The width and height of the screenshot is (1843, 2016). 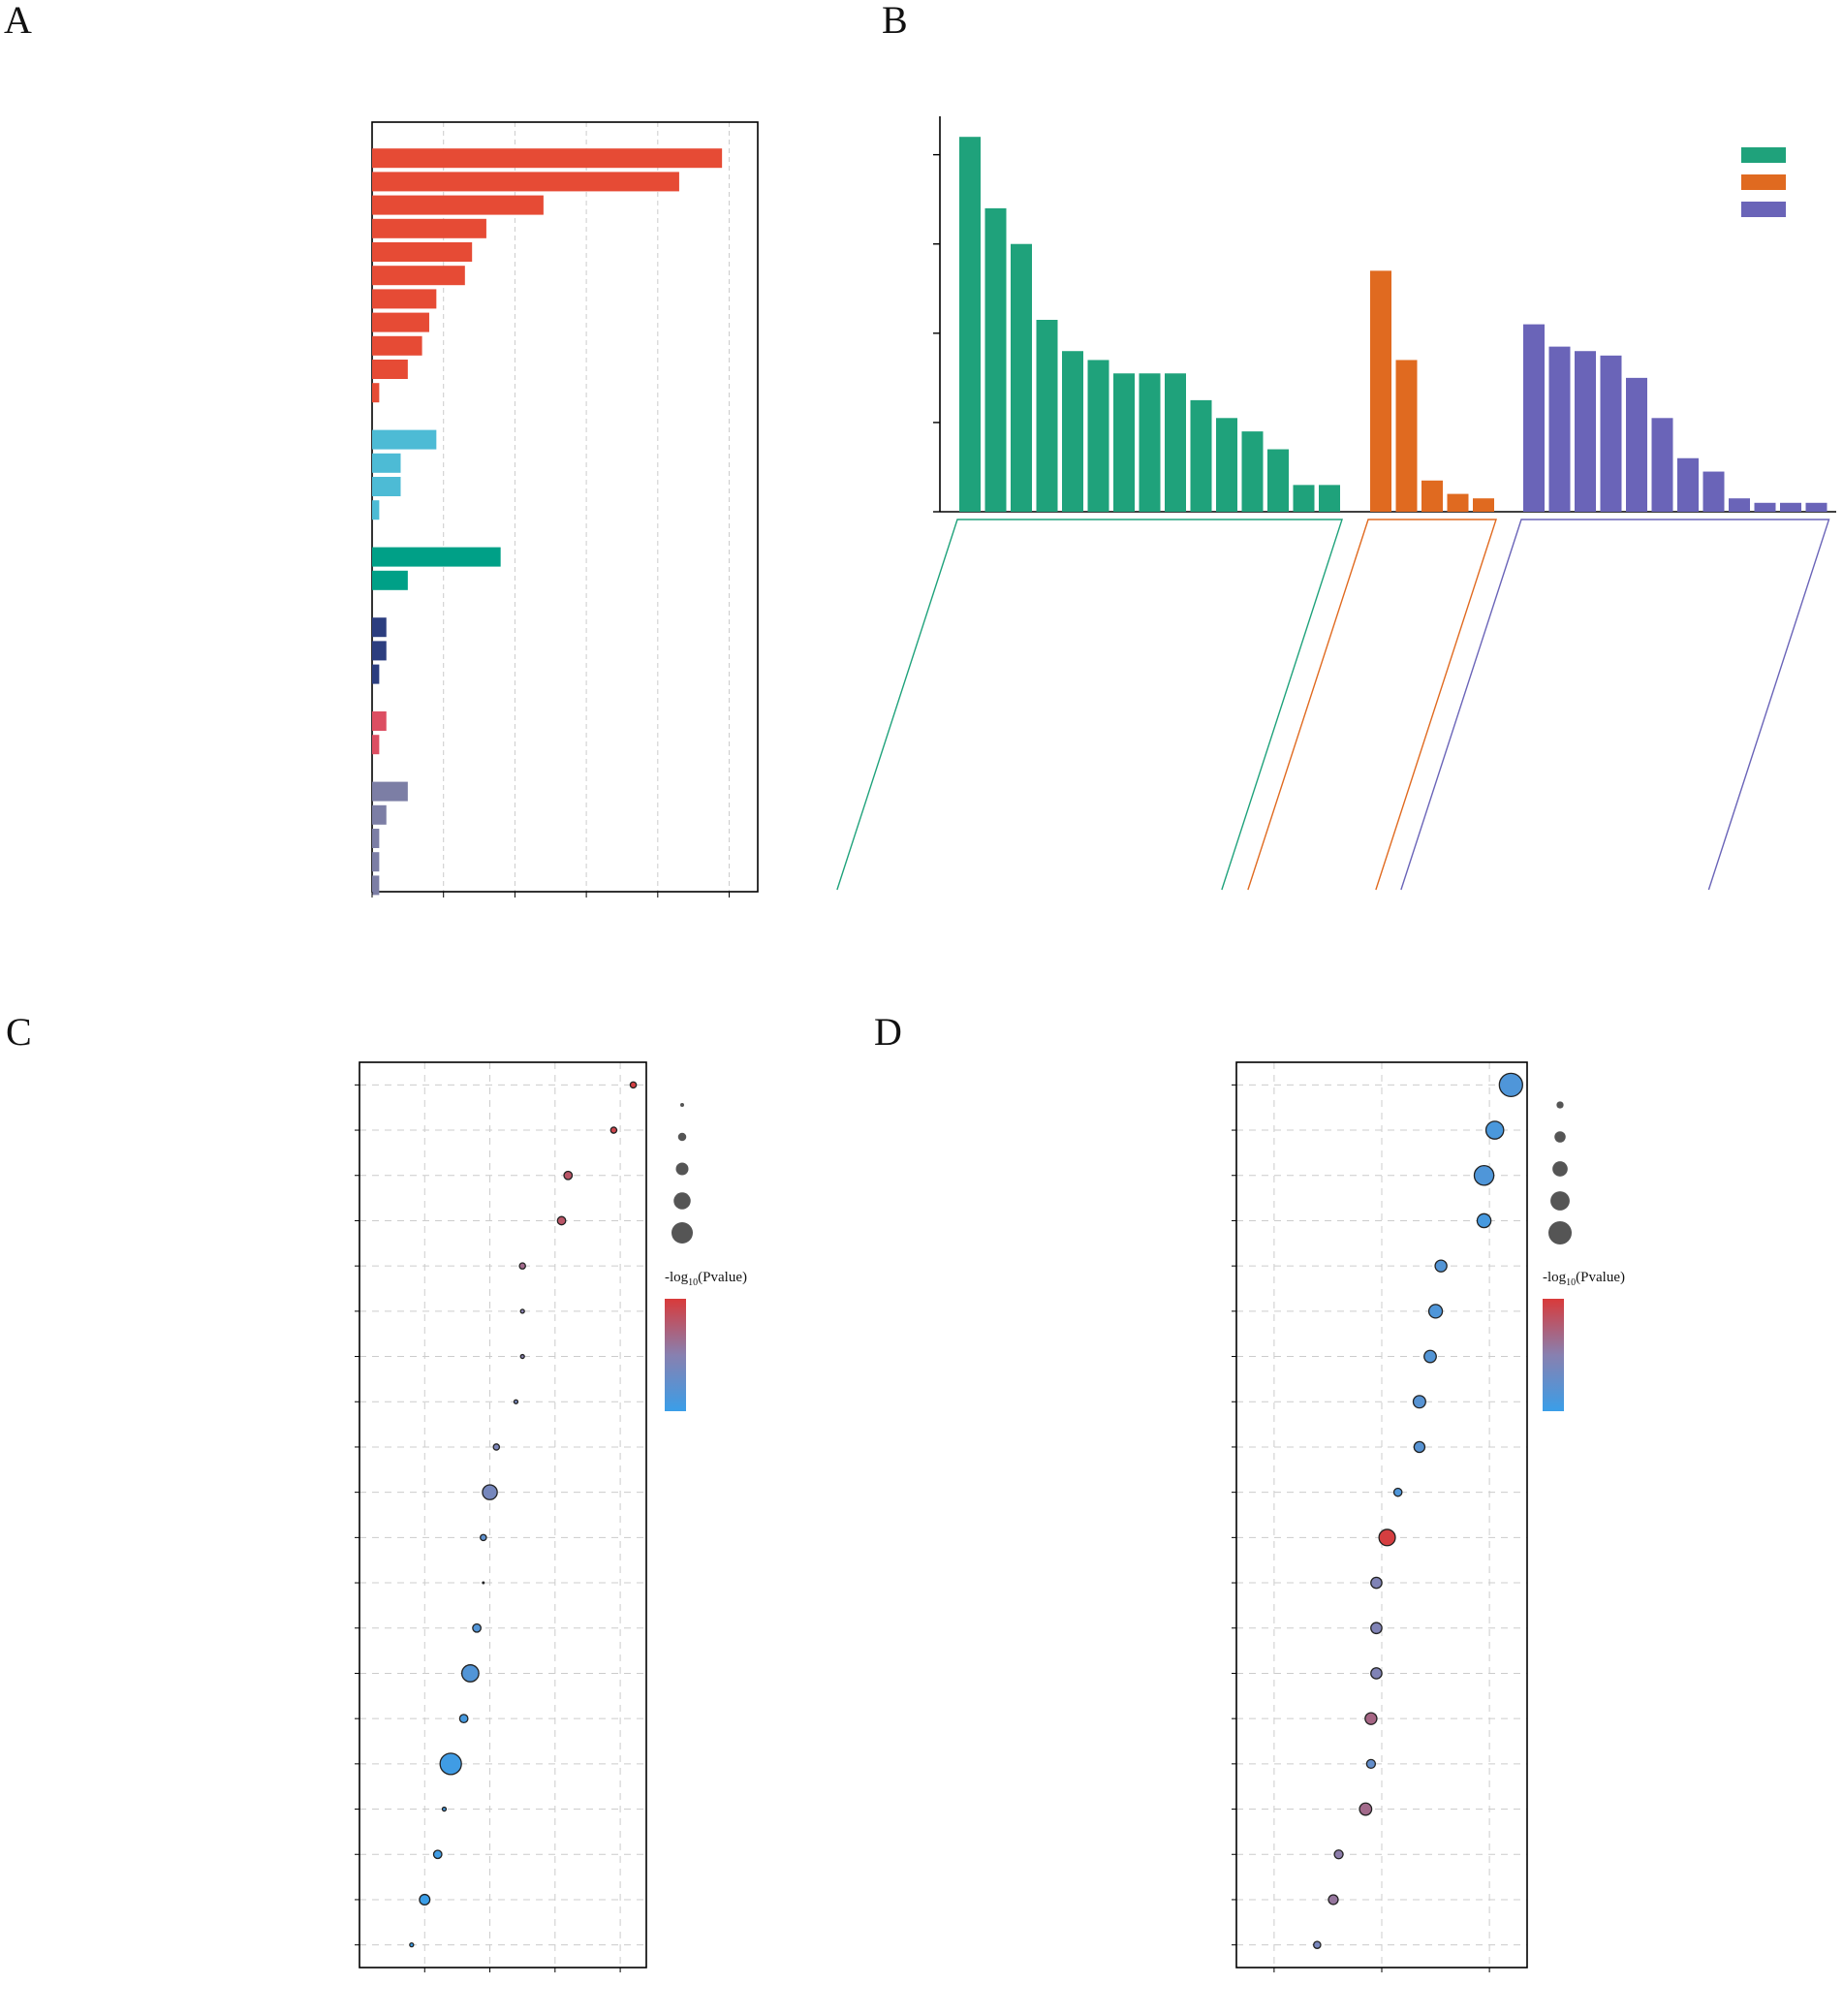 I want to click on panel-label-c: C, so click(x=19, y=1032).